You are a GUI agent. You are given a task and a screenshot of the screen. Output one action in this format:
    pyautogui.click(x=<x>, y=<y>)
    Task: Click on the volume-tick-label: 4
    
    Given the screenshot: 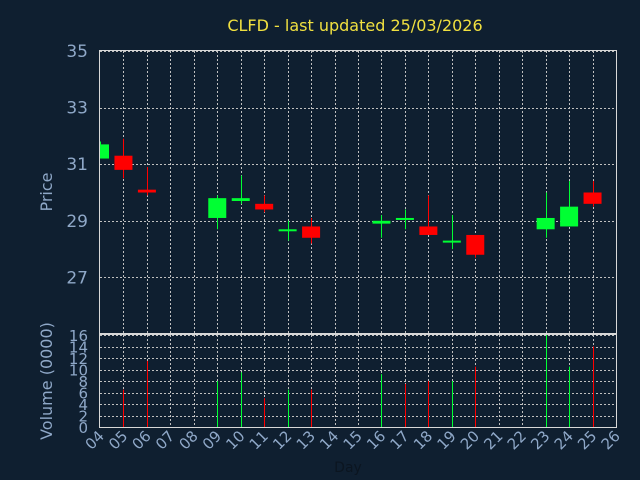 What is the action you would take?
    pyautogui.click(x=83, y=405)
    